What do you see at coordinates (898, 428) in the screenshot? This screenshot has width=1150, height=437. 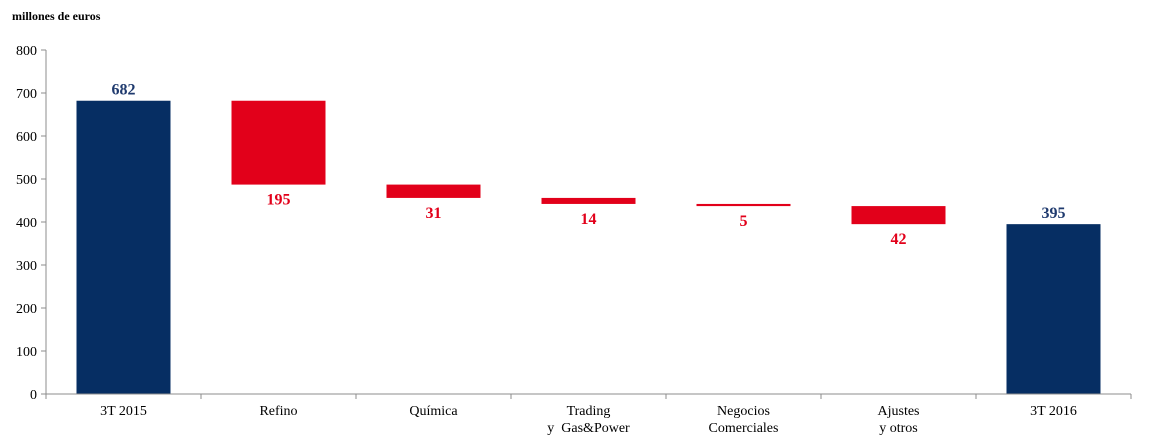 I see `x-category-label: y otros` at bounding box center [898, 428].